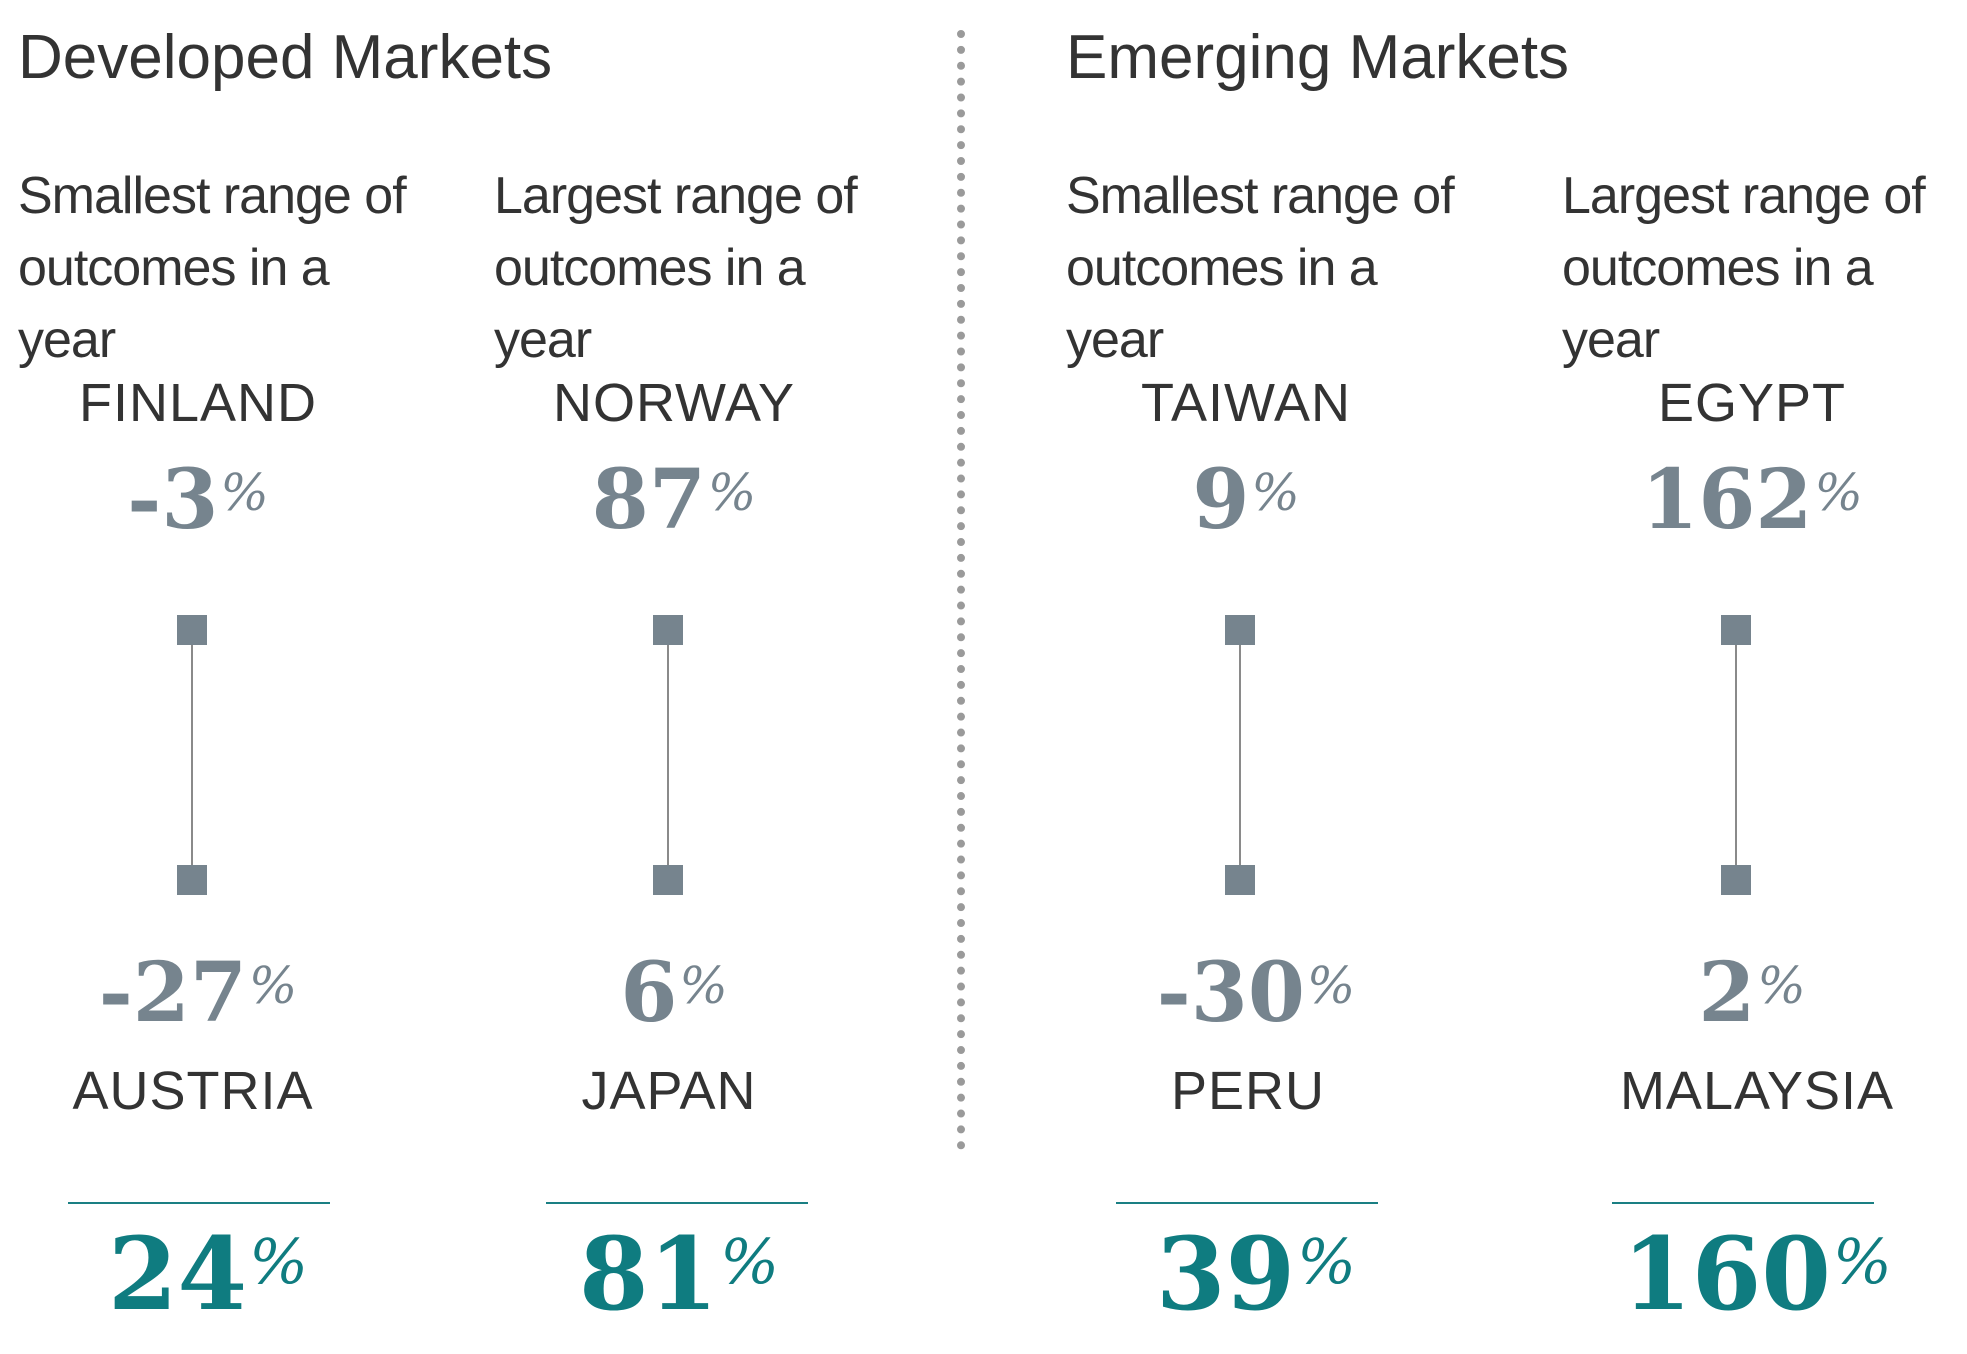 The width and height of the screenshot is (1967, 1354). What do you see at coordinates (1752, 500) in the screenshot?
I see `top-value: 162%` at bounding box center [1752, 500].